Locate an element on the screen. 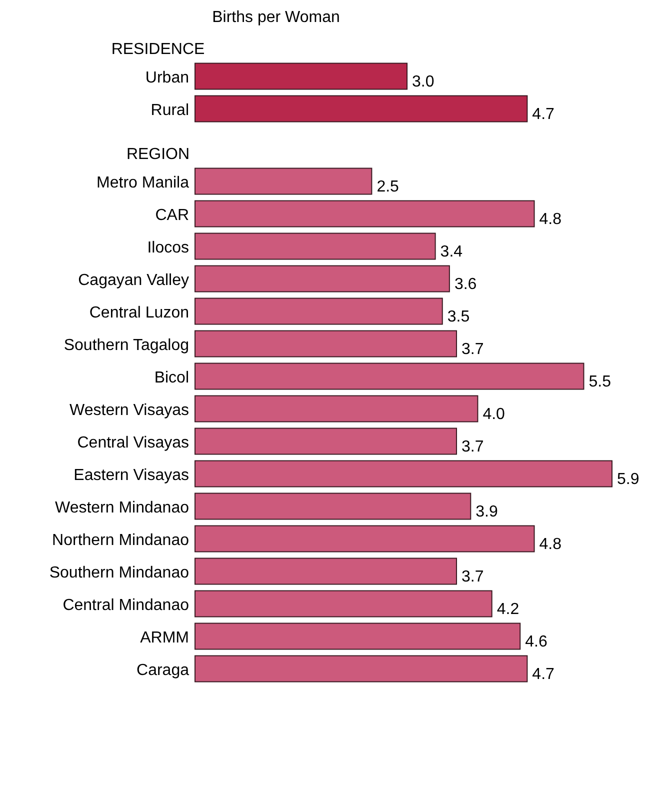 This screenshot has width=662, height=804. data-label: 3.6 is located at coordinates (465, 284).